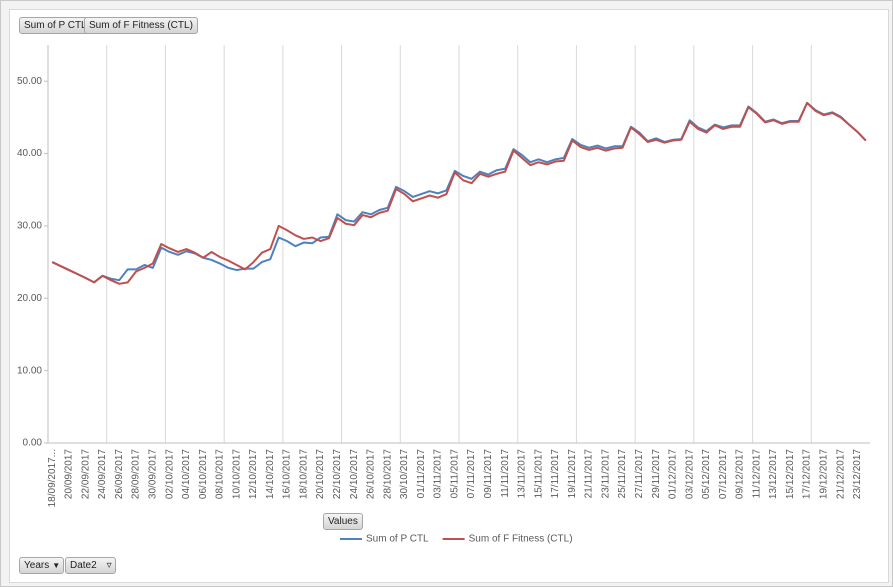  What do you see at coordinates (572, 474) in the screenshot?
I see `x-tick-label: 19/11/2017` at bounding box center [572, 474].